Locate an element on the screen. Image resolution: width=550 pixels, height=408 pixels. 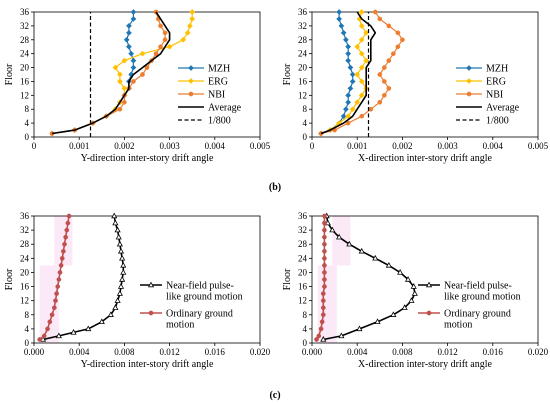
legend-marker-mzh is located at coordinates (469, 68).